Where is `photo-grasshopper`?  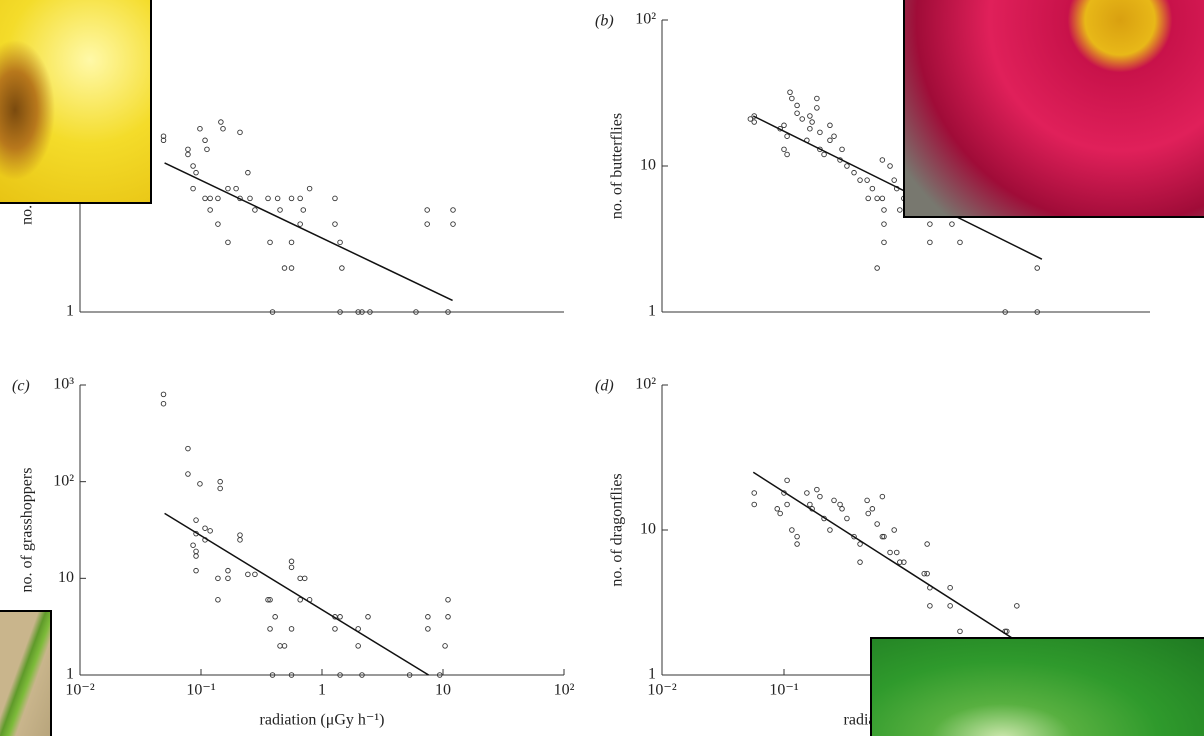
photo-grasshopper is located at coordinates (26, 673).